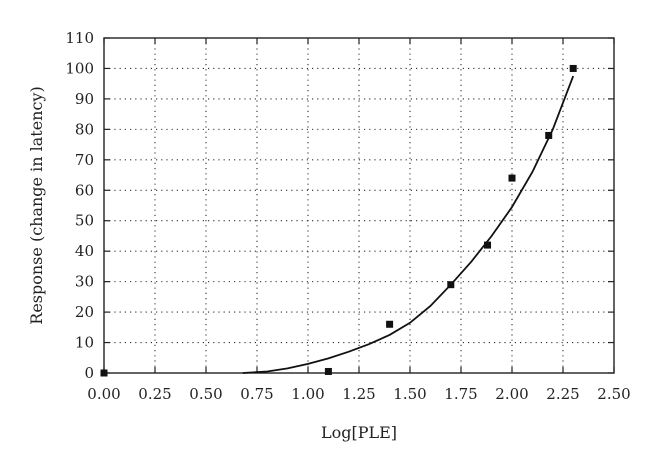 Image resolution: width=660 pixels, height=468 pixels. What do you see at coordinates (511, 394) in the screenshot?
I see `x-tick-label: 2.00` at bounding box center [511, 394].